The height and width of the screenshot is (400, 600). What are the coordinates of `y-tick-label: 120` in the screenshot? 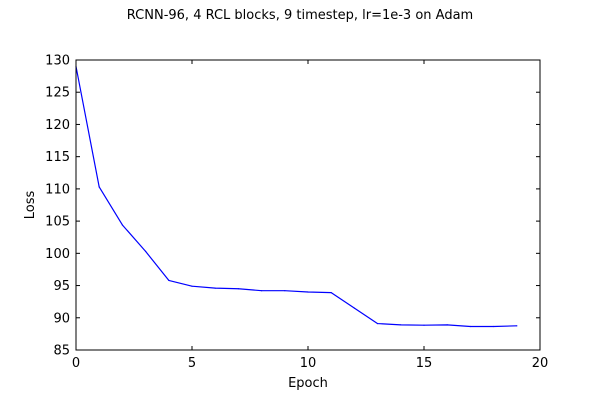 It's located at (57, 125).